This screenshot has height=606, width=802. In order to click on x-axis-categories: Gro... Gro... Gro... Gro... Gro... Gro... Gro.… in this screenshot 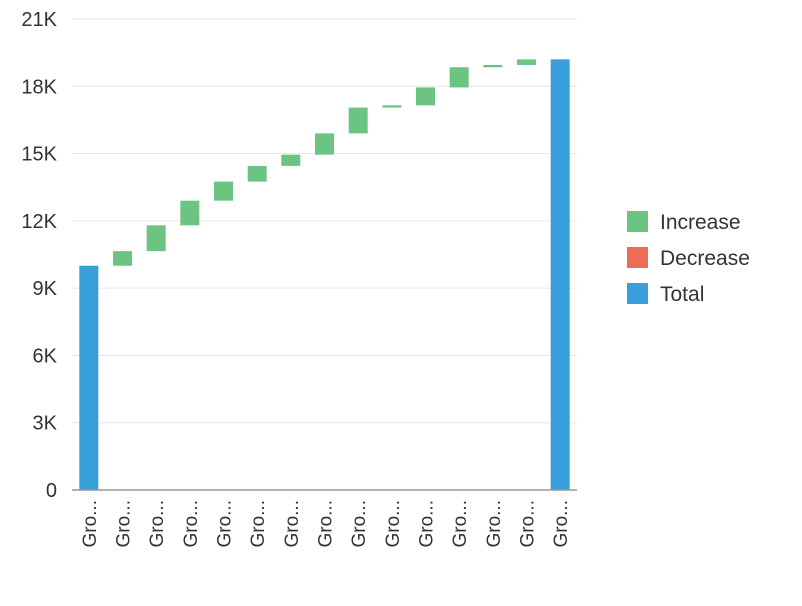, I will do `click(326, 524)`.